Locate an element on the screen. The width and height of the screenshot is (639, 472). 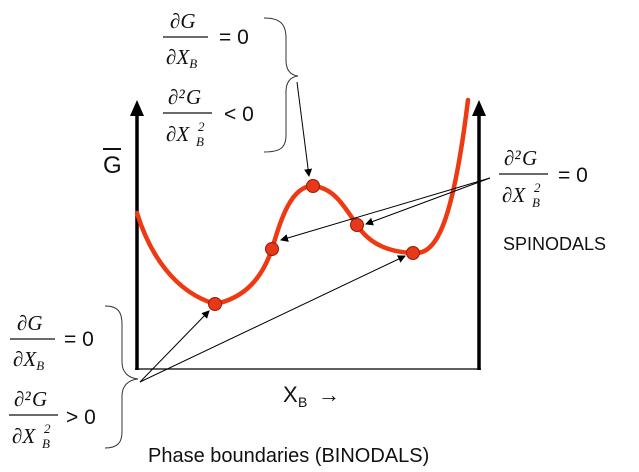
axis-label-g: G is located at coordinates (112, 165).